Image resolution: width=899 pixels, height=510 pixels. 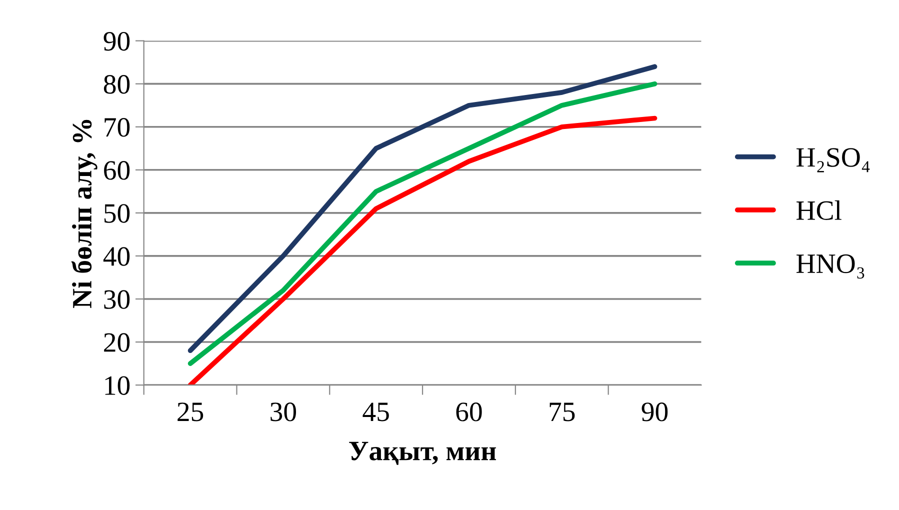 What do you see at coordinates (117, 84) in the screenshot?
I see `y-tick-label: 80` at bounding box center [117, 84].